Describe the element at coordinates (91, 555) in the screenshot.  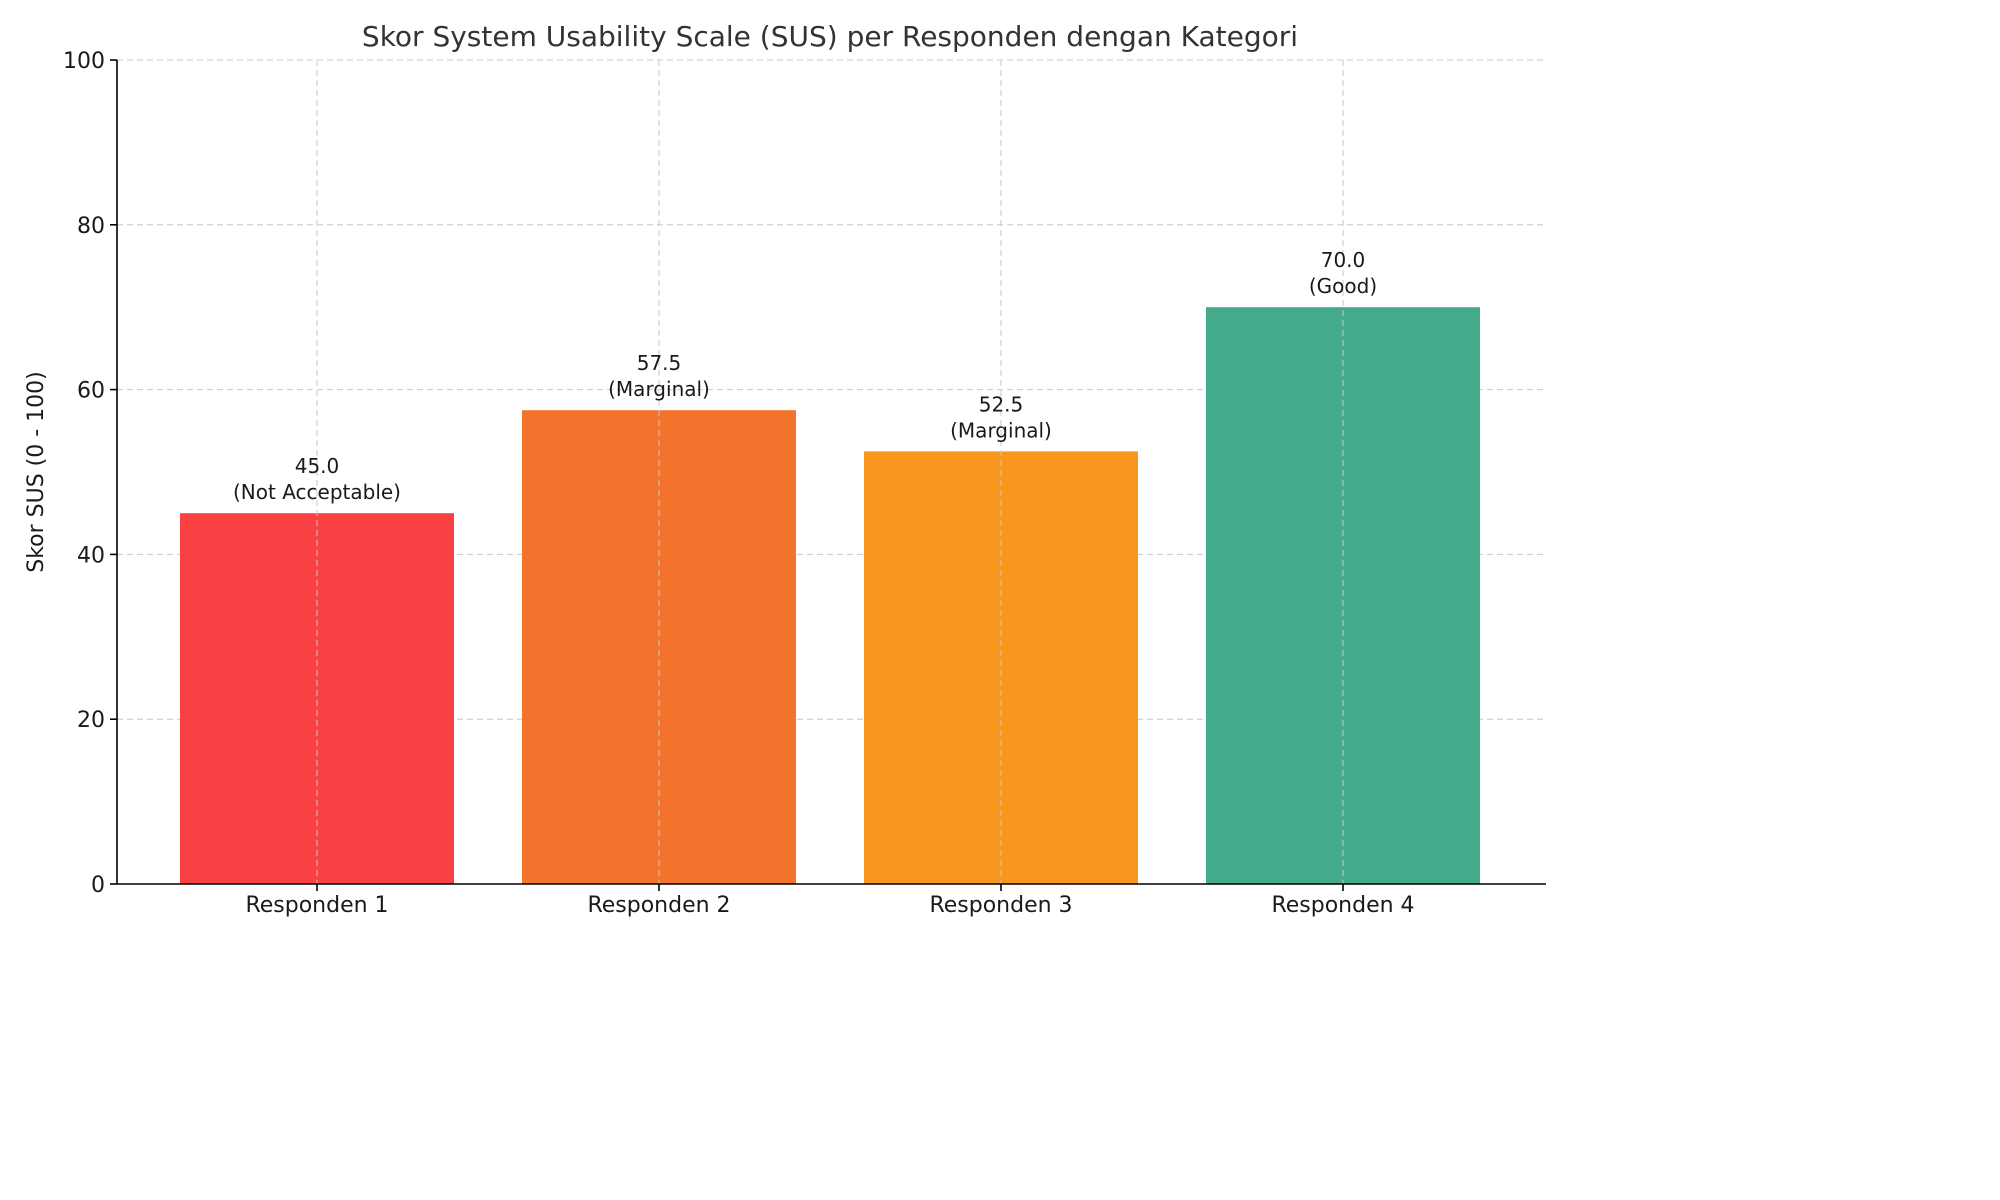
I see `y-tick-label: 40` at that location.